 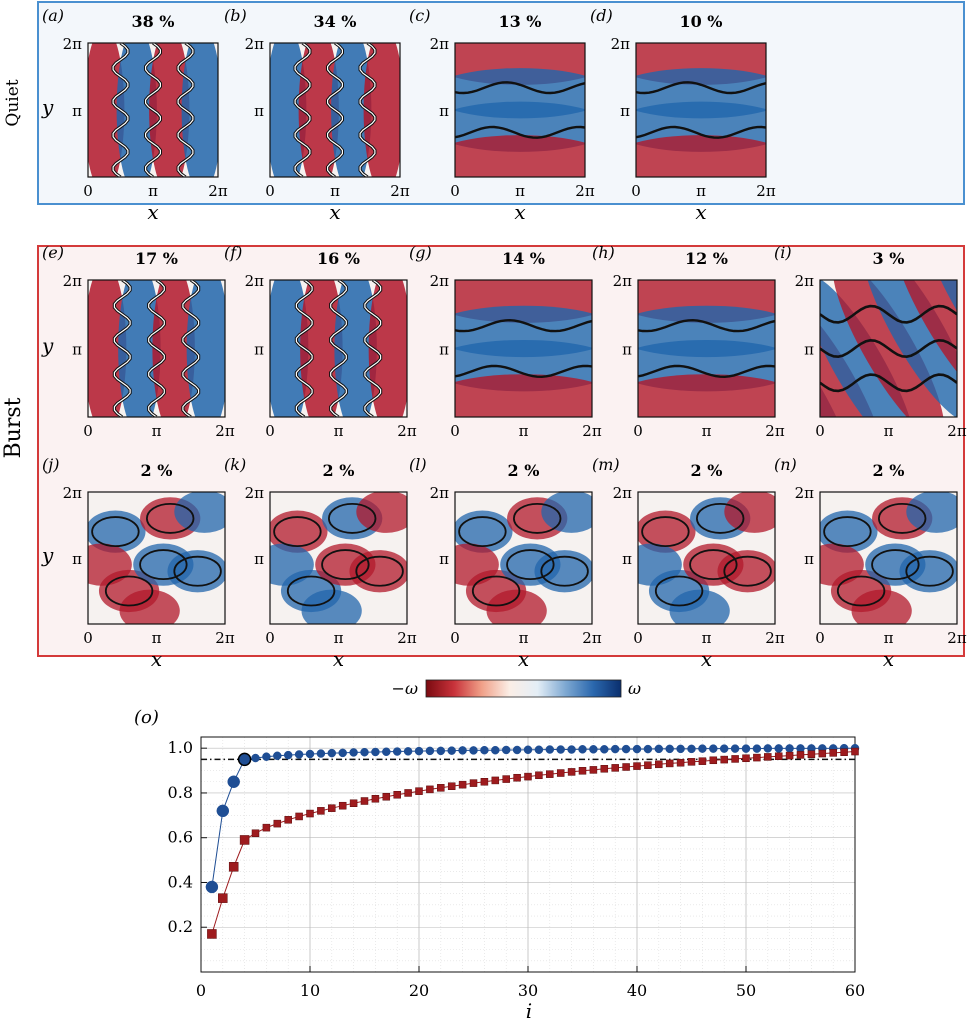 I want to click on chart-panel-label: (o), so click(x=146, y=717).